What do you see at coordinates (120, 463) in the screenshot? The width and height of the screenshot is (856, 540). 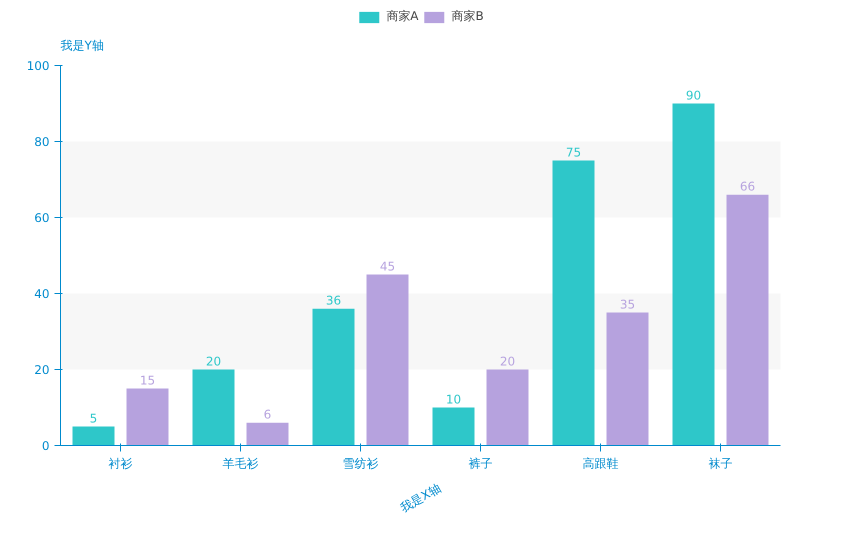 I see `x-tick-label: 衬衫` at bounding box center [120, 463].